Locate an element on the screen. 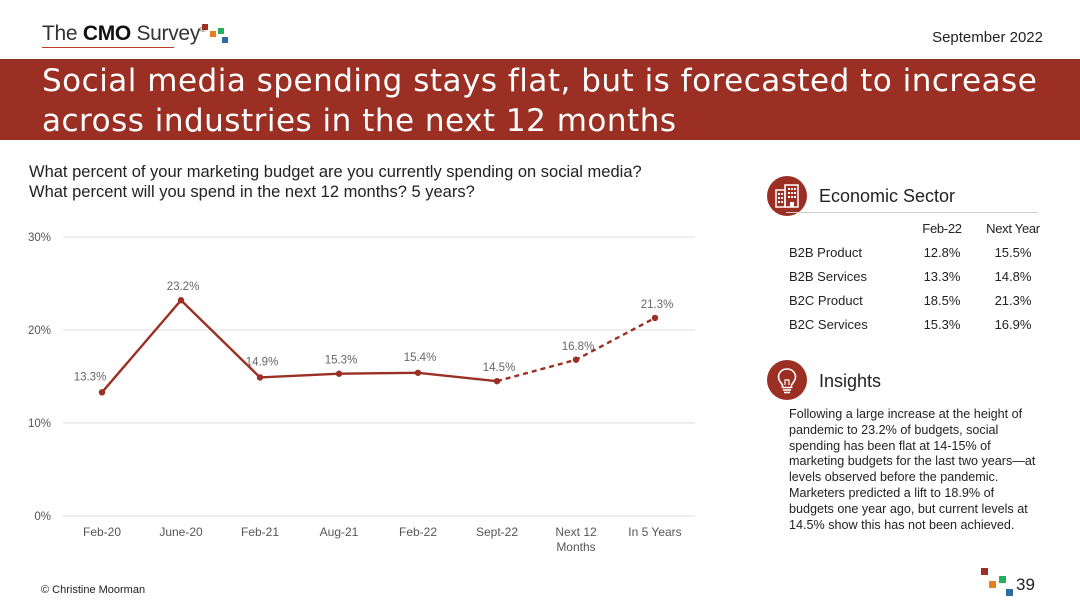  sector-table-header: Feb-22 Next Year is located at coordinates (914, 228).